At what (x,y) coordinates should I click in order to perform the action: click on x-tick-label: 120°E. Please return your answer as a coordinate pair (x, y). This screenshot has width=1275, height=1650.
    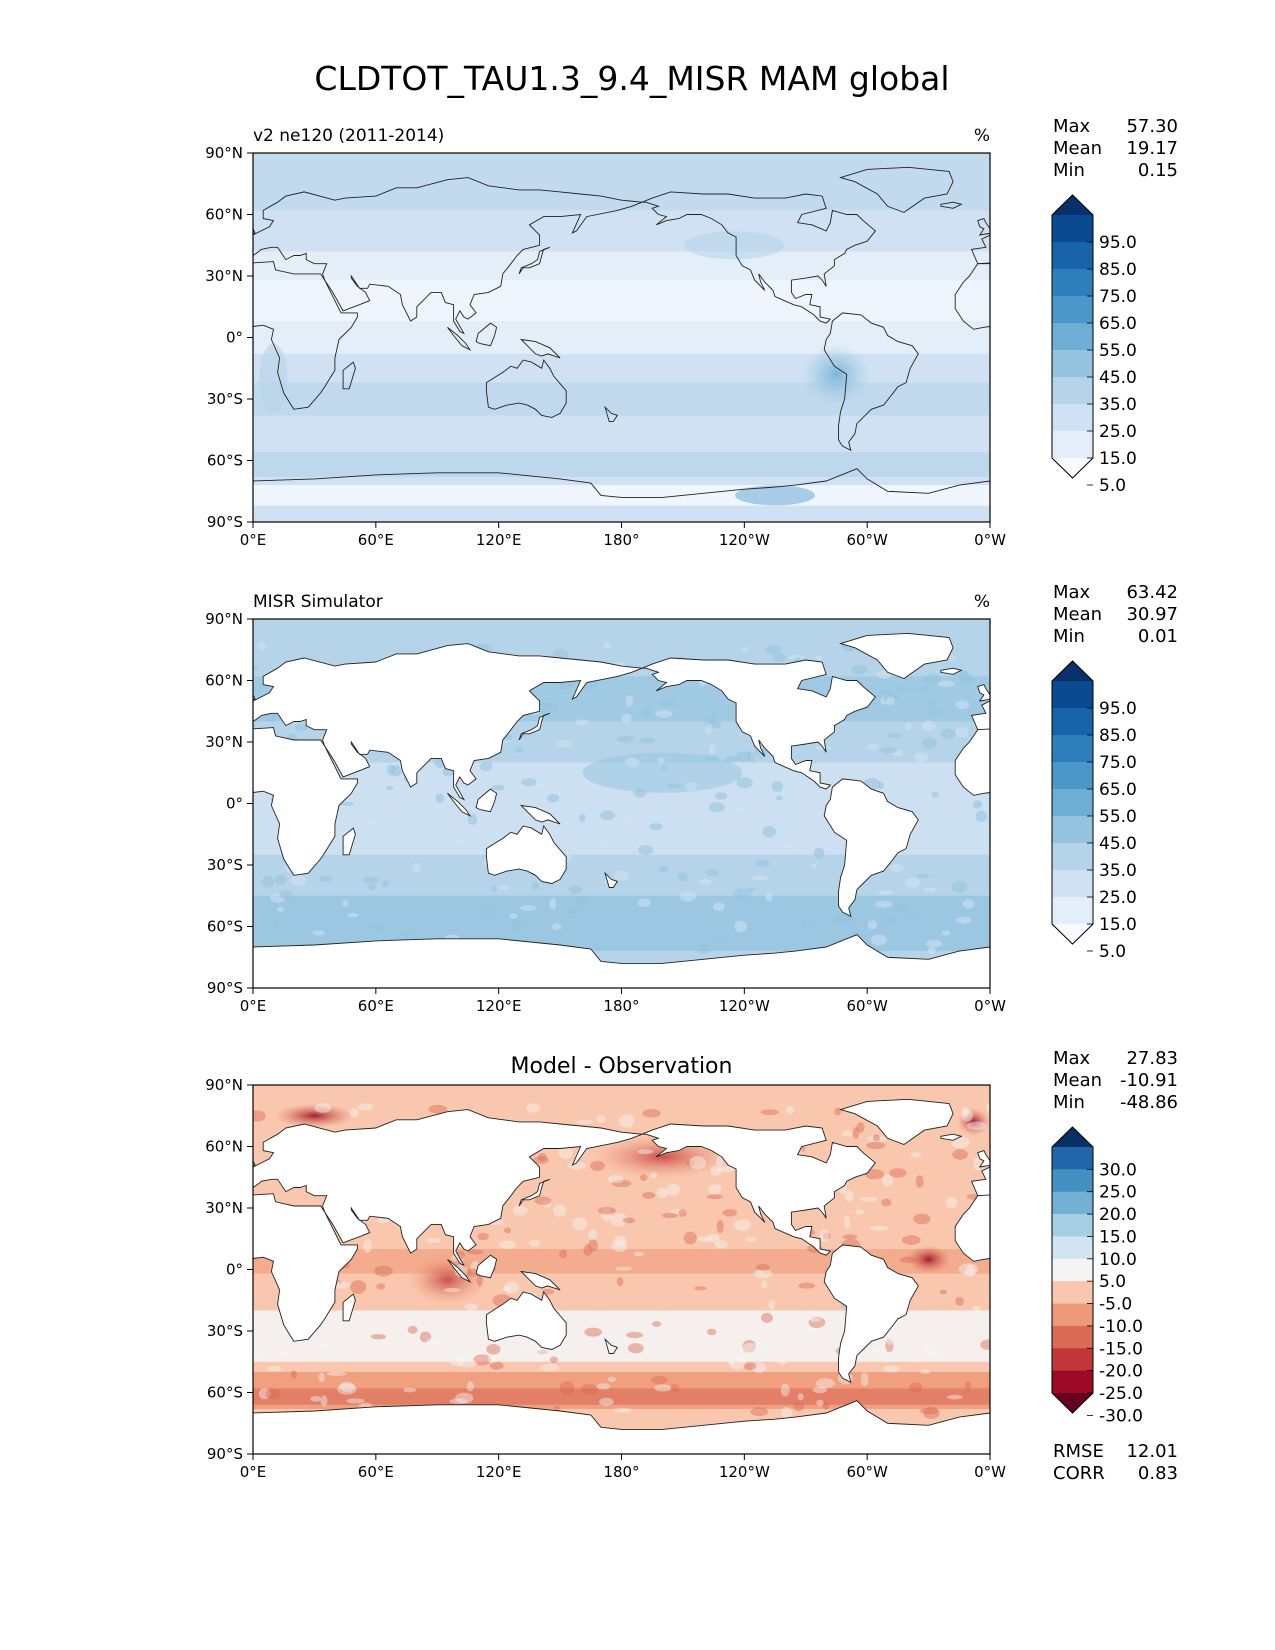
    Looking at the image, I should click on (499, 1006).